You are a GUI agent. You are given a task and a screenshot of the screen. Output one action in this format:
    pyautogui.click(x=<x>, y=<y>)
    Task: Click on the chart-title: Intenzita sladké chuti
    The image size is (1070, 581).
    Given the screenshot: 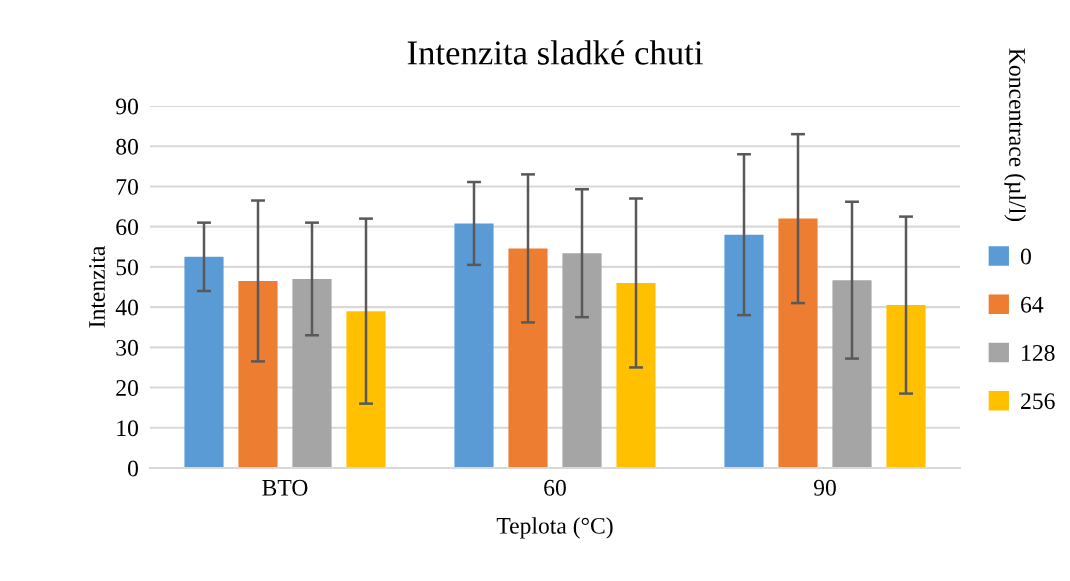 What is the action you would take?
    pyautogui.click(x=555, y=52)
    